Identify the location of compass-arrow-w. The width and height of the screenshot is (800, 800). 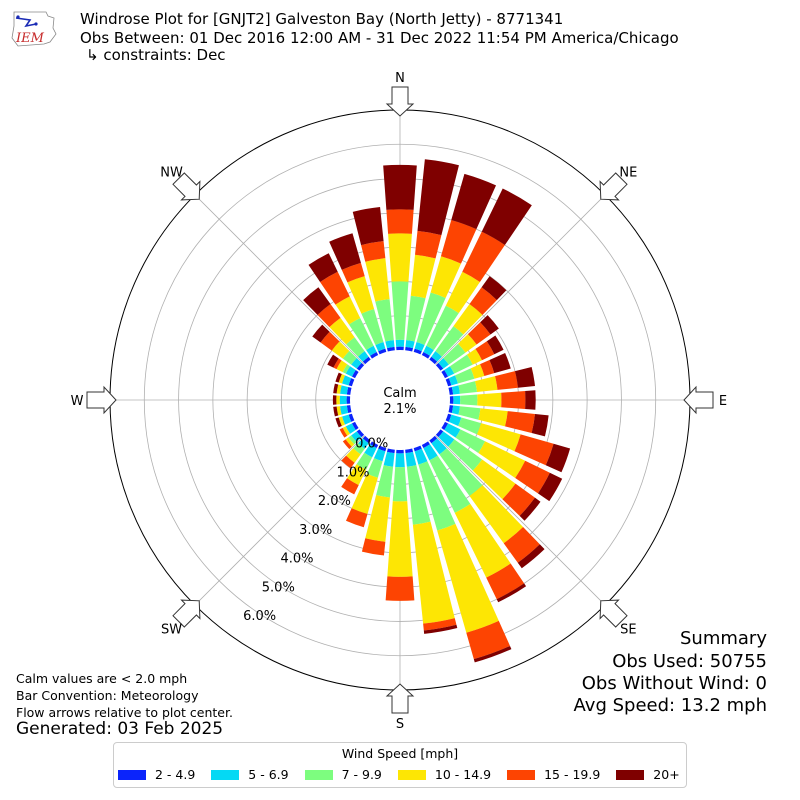
(101, 400).